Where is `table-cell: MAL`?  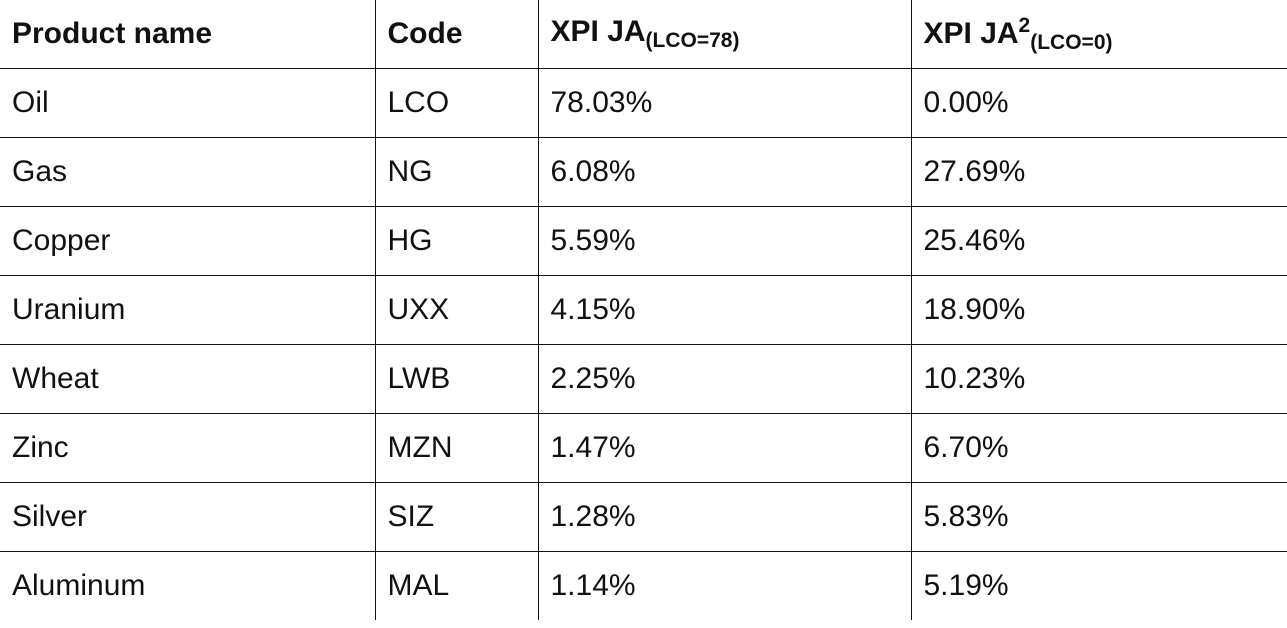
table-cell: MAL is located at coordinates (456, 585).